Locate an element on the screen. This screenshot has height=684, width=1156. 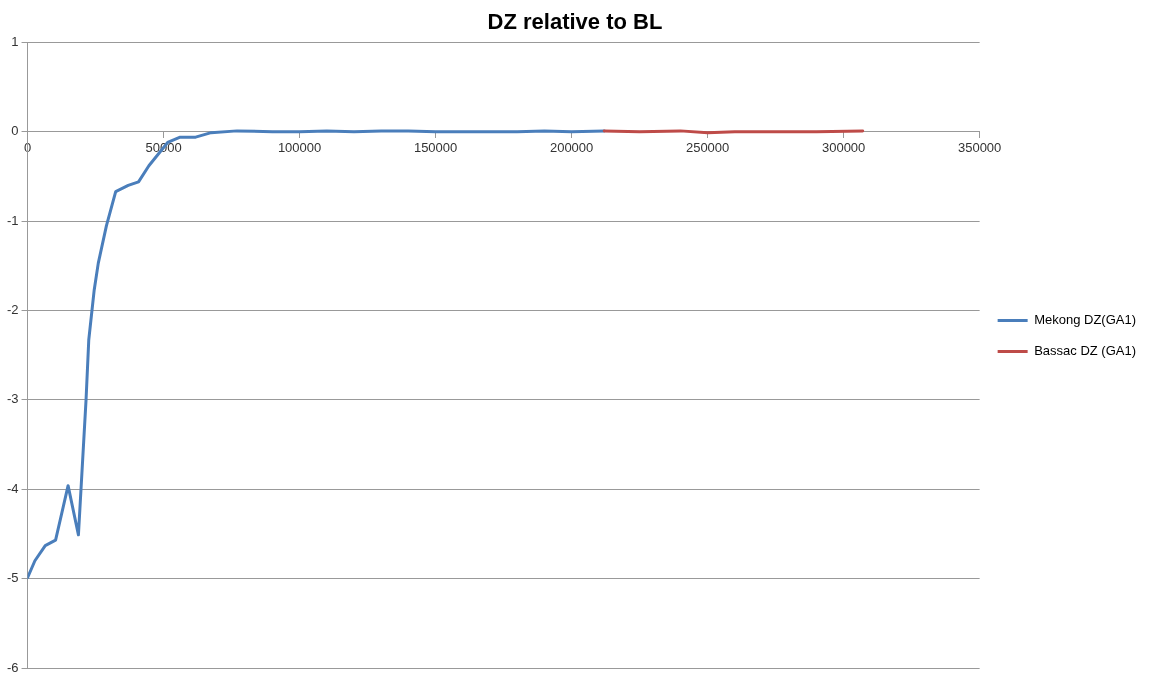
x-tick-label: 350000 is located at coordinates (979, 148).